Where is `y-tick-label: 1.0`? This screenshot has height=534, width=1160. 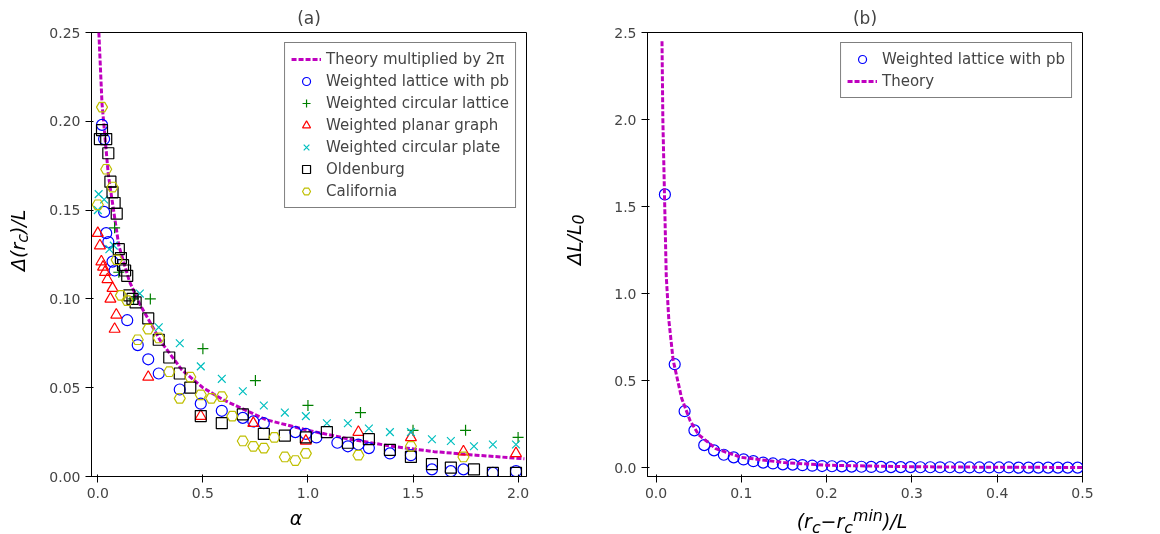
y-tick-label: 1.0 is located at coordinates (625, 293).